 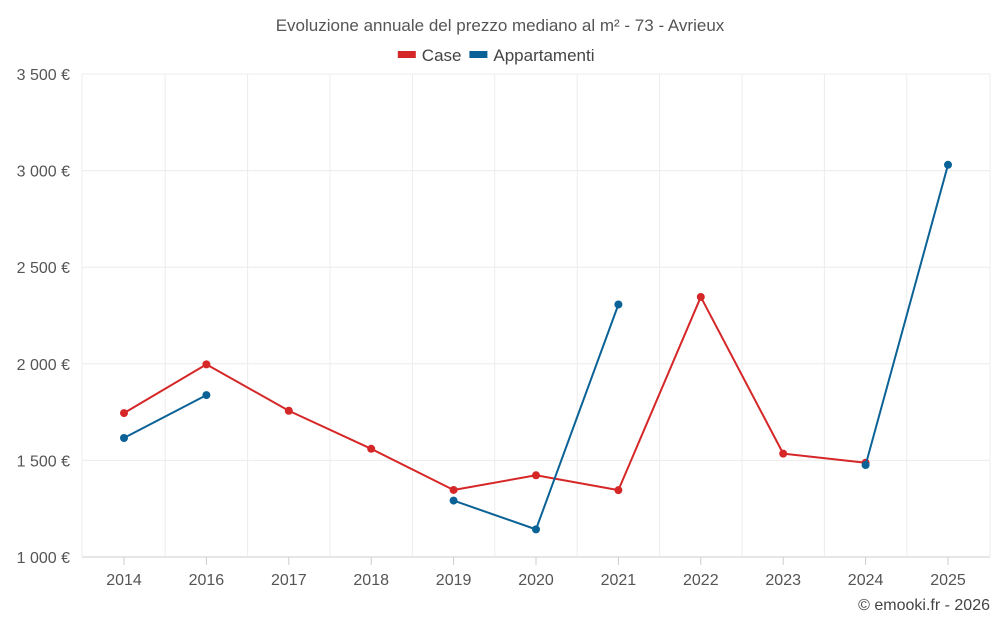 I want to click on x-tick-label: 2019, so click(x=454, y=580).